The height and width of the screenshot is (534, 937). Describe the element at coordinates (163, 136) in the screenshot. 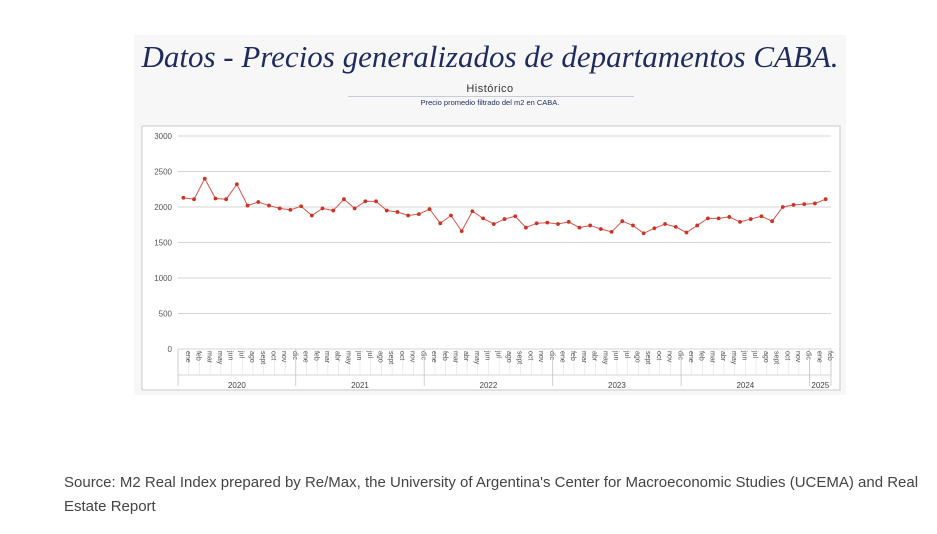

I see `y-tick-label: 3000` at that location.